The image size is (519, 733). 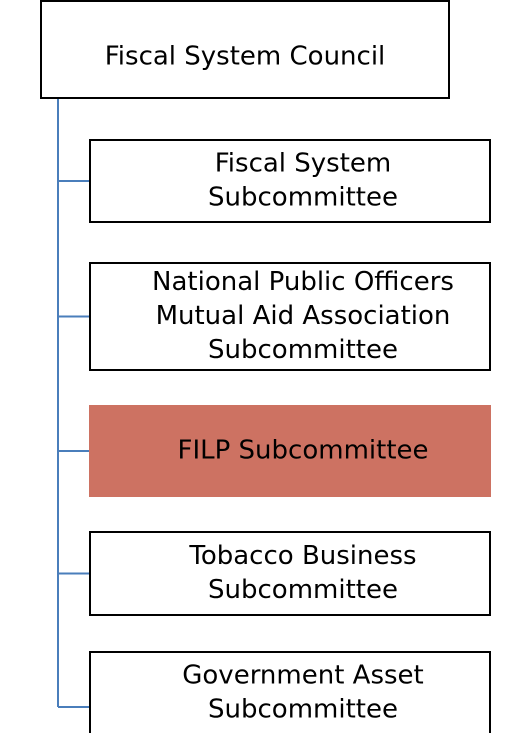 What do you see at coordinates (302, 556) in the screenshot?
I see `node-label: Tobacco Business` at bounding box center [302, 556].